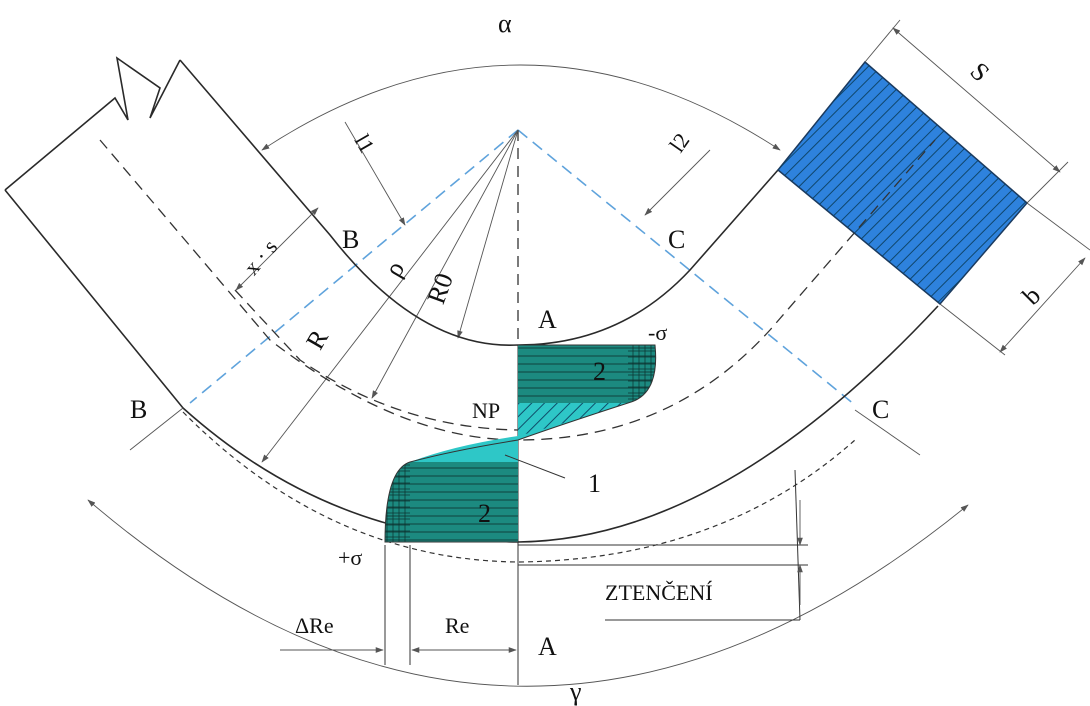 Image resolution: width=1090 pixels, height=706 pixels. I want to click on neutral-line-lower, so click(376, 360).